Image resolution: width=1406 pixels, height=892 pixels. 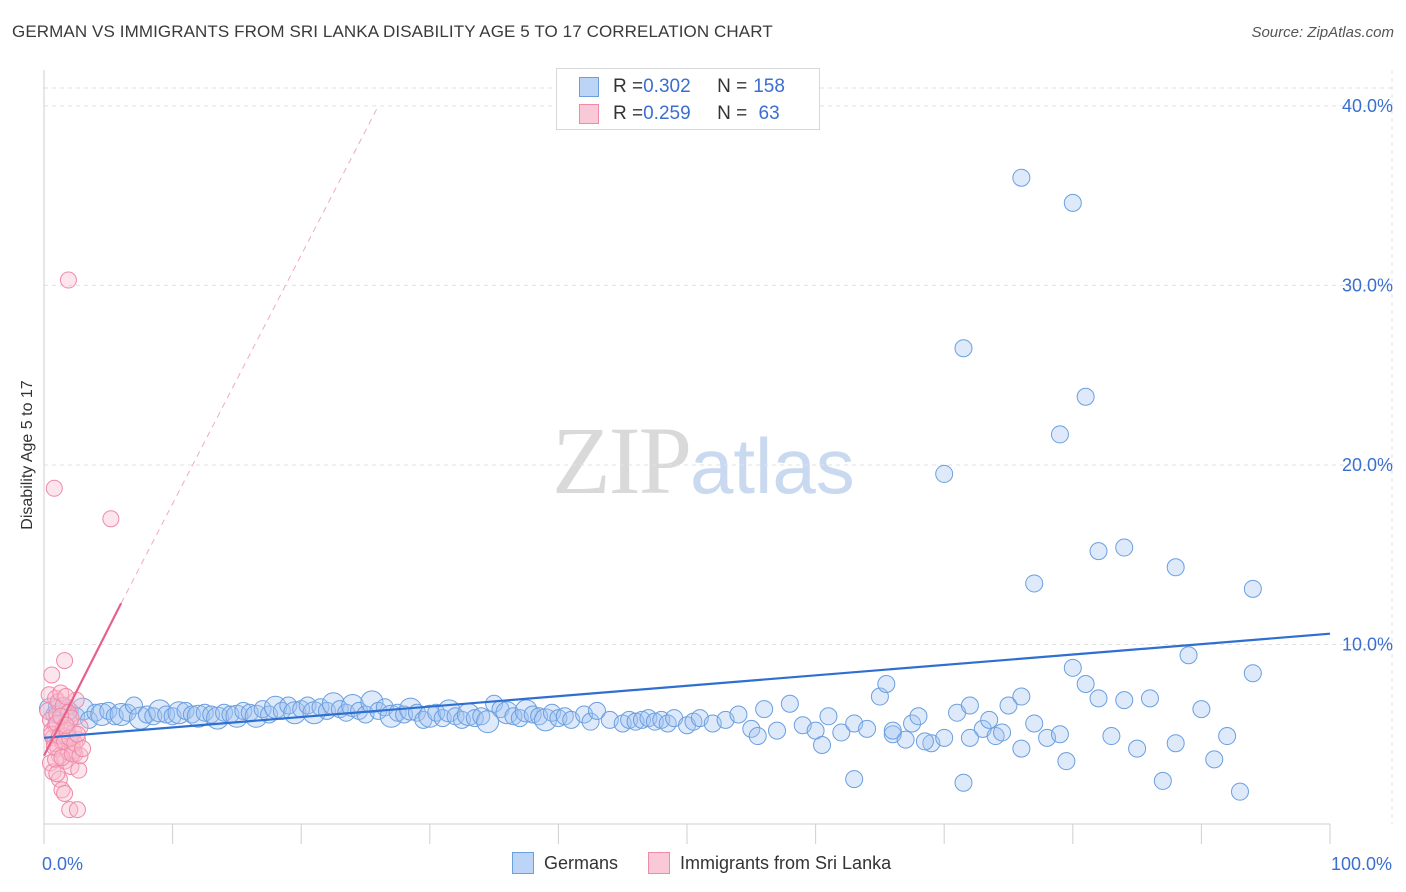 What do you see at coordinates (249, 354) in the screenshot?
I see `srilanka-trendline-extension` at bounding box center [249, 354].